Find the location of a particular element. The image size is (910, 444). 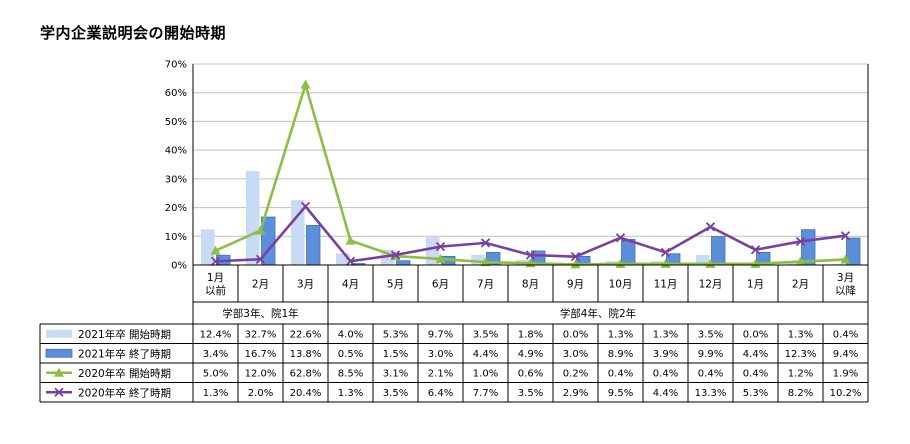

data-label: 4.9% is located at coordinates (530, 354).